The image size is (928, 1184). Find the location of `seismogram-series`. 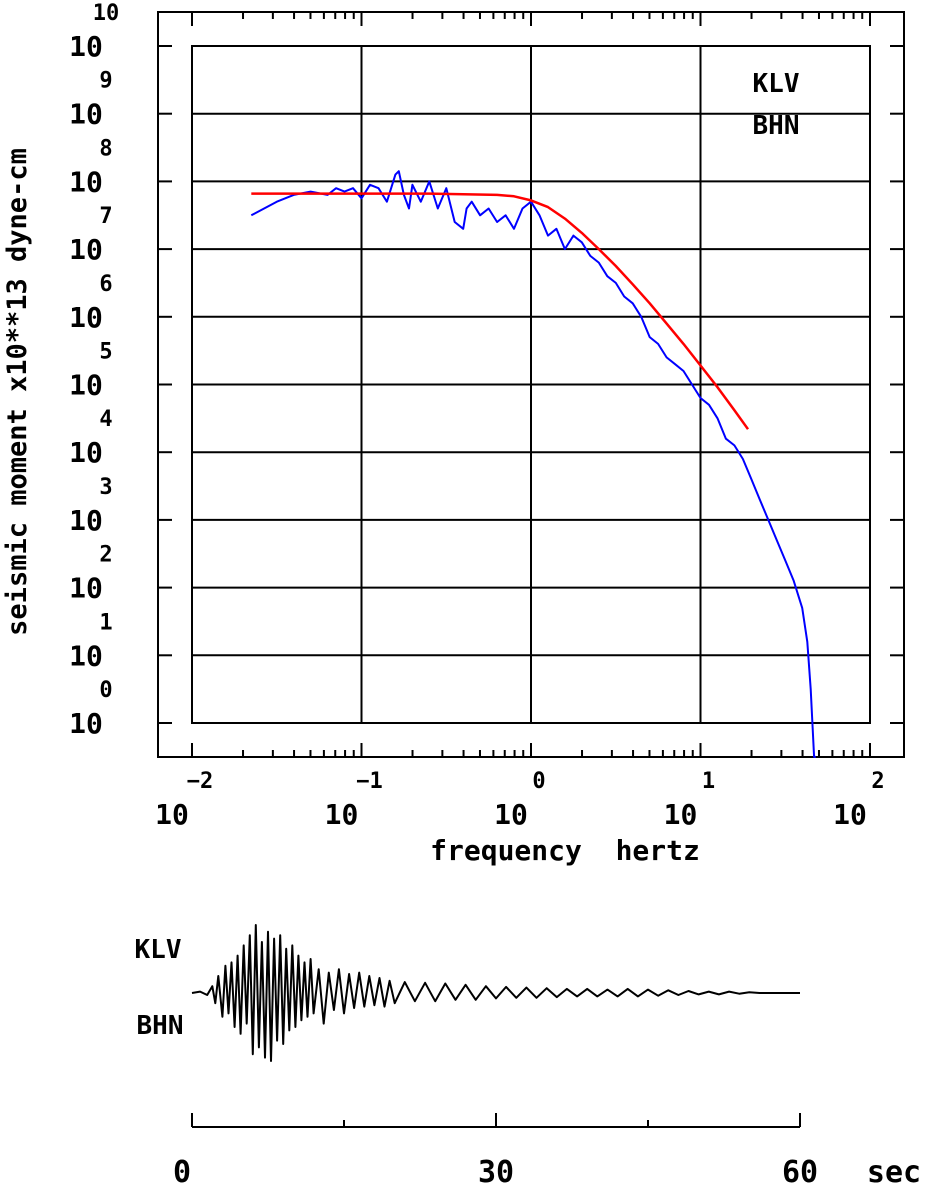

seismogram-series is located at coordinates (495, 993).